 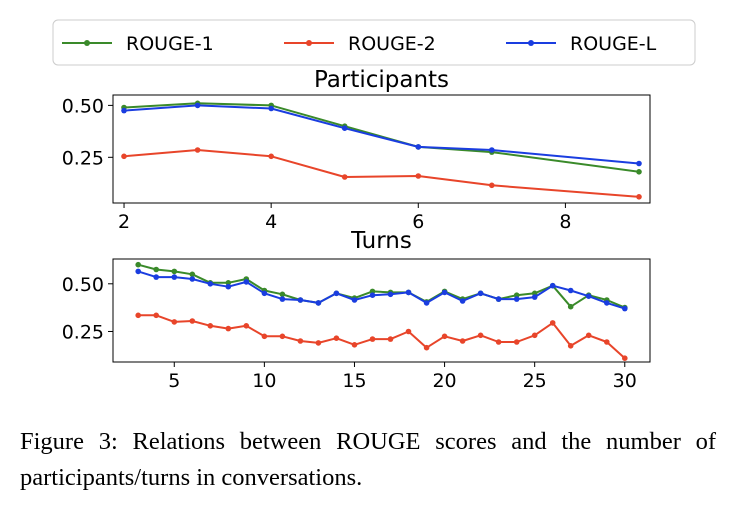 I want to click on turns-y-tick-label: 0.50, so click(x=83, y=285).